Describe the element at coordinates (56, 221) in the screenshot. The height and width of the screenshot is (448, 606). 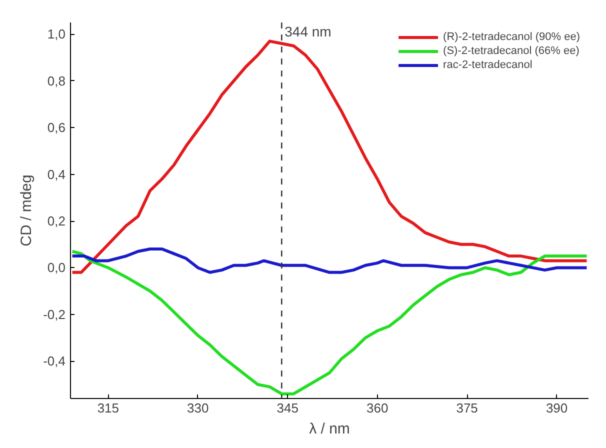
I see `y-tick-label: 0,2` at that location.